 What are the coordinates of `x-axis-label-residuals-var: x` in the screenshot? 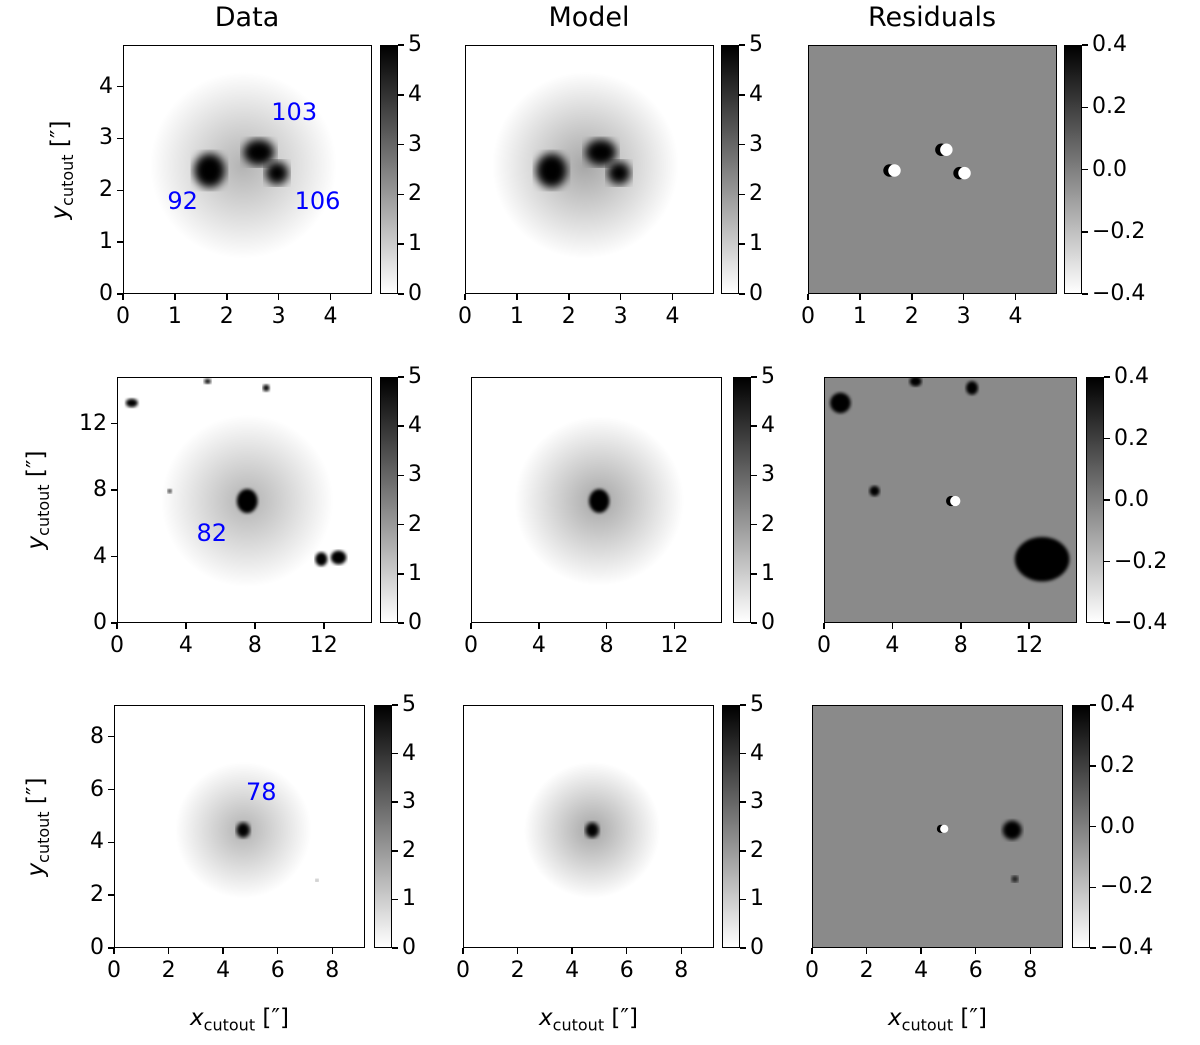 It's located at (895, 1018).